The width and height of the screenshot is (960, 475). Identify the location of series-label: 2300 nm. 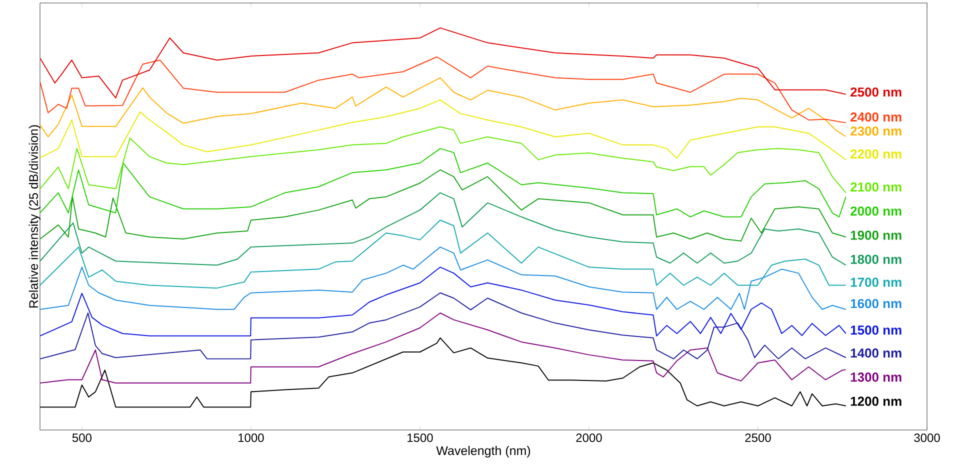
(876, 131).